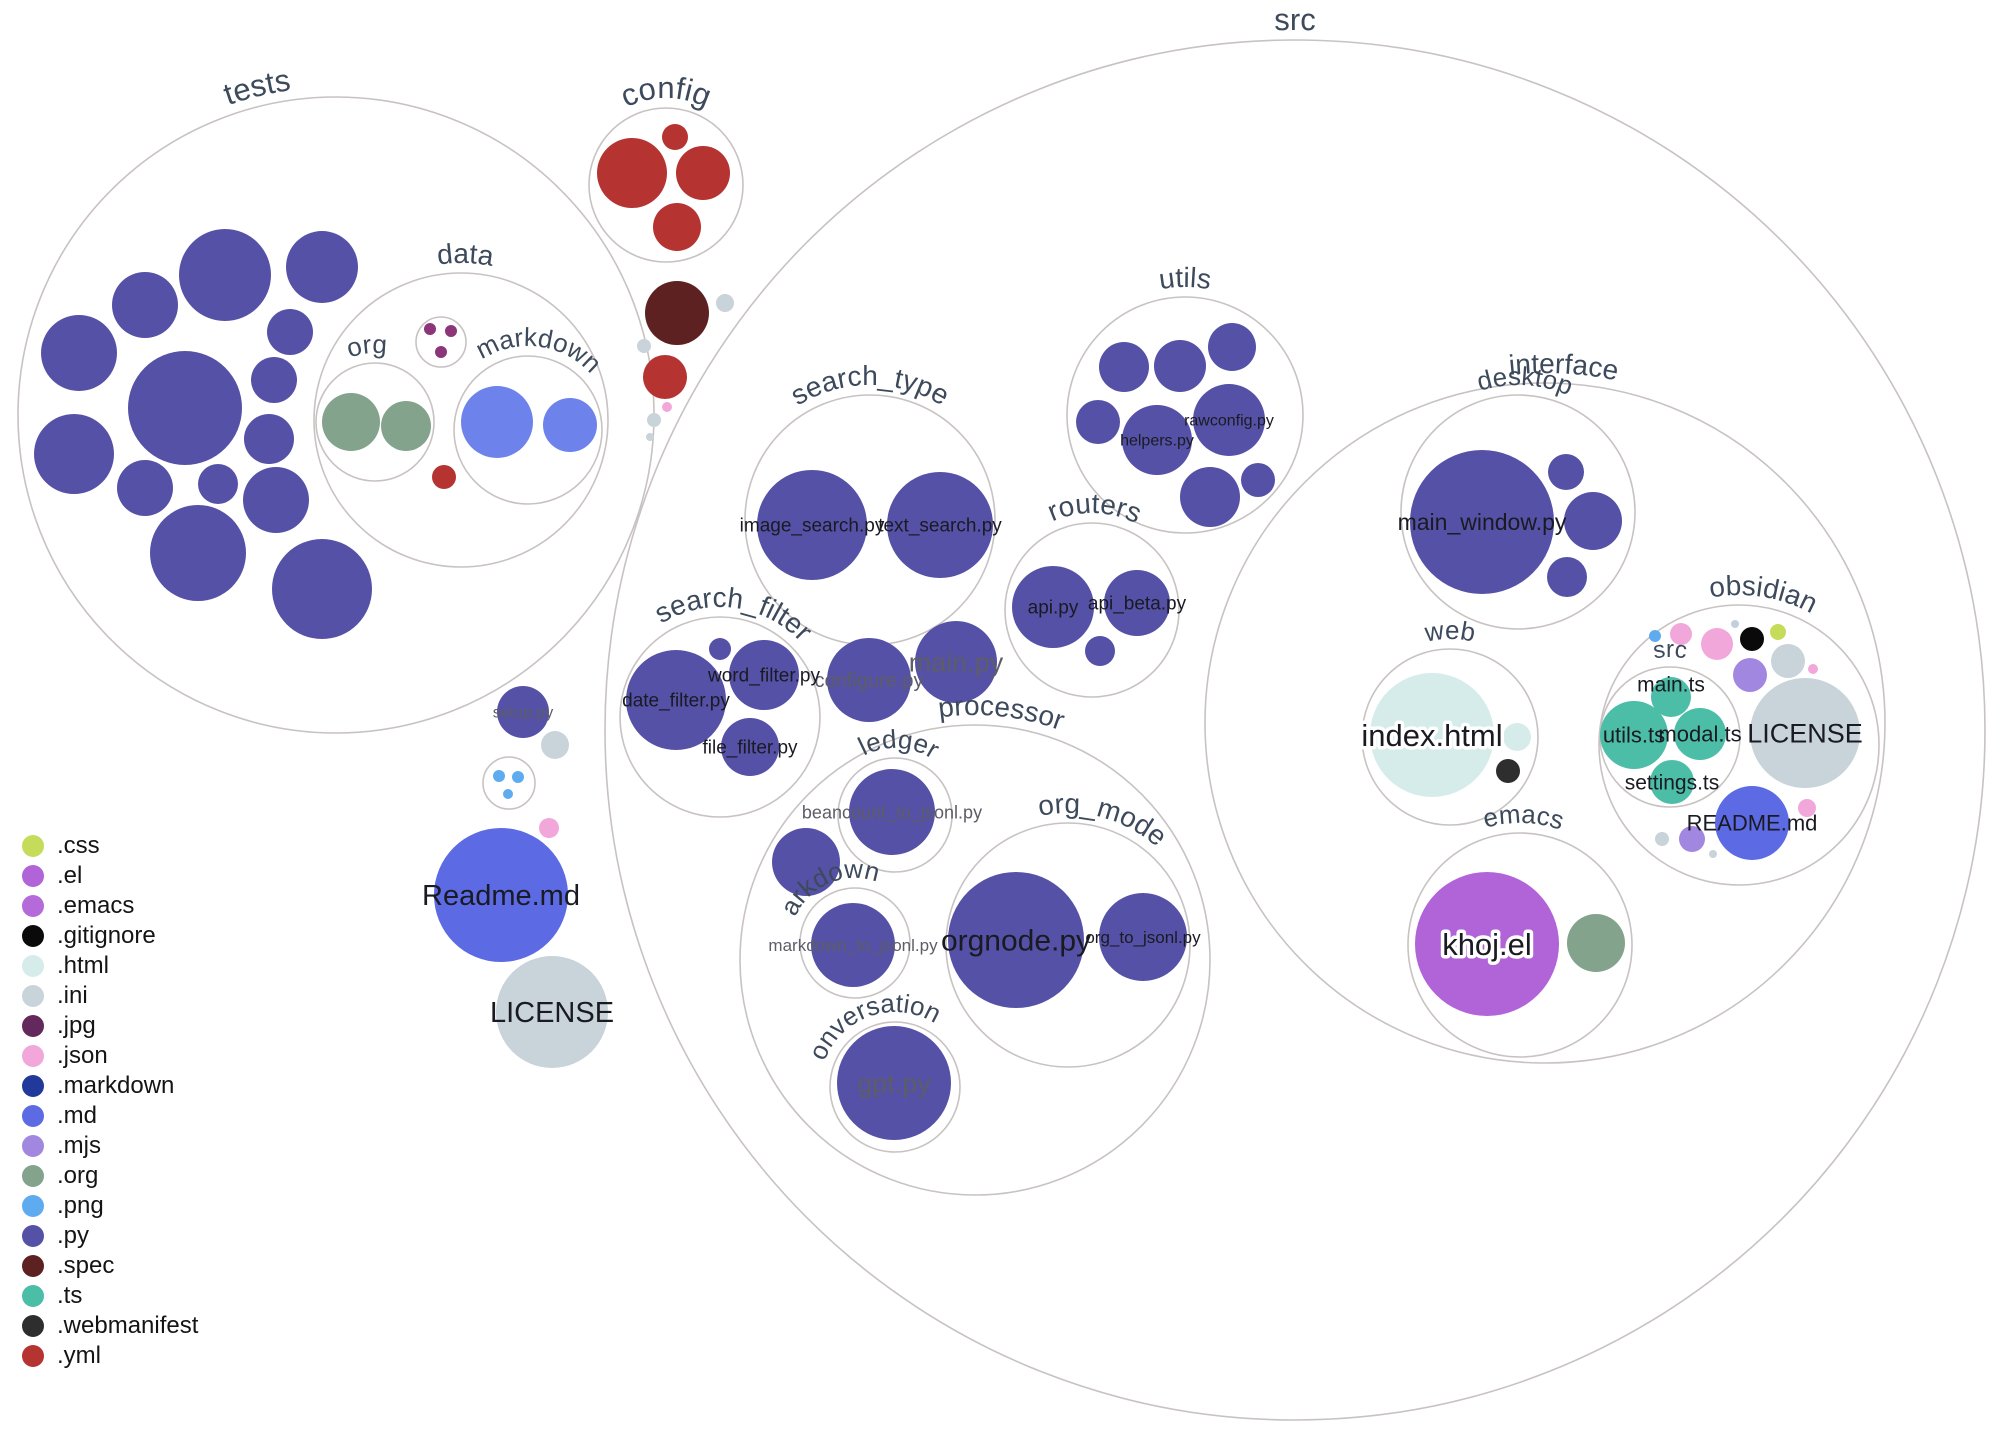 The image size is (1995, 1451). I want to click on dir-data-org, so click(375, 422).